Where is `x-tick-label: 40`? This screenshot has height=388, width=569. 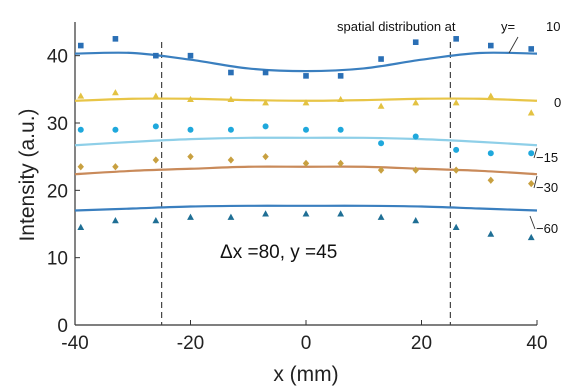 x-tick-label: 40 is located at coordinates (536, 343).